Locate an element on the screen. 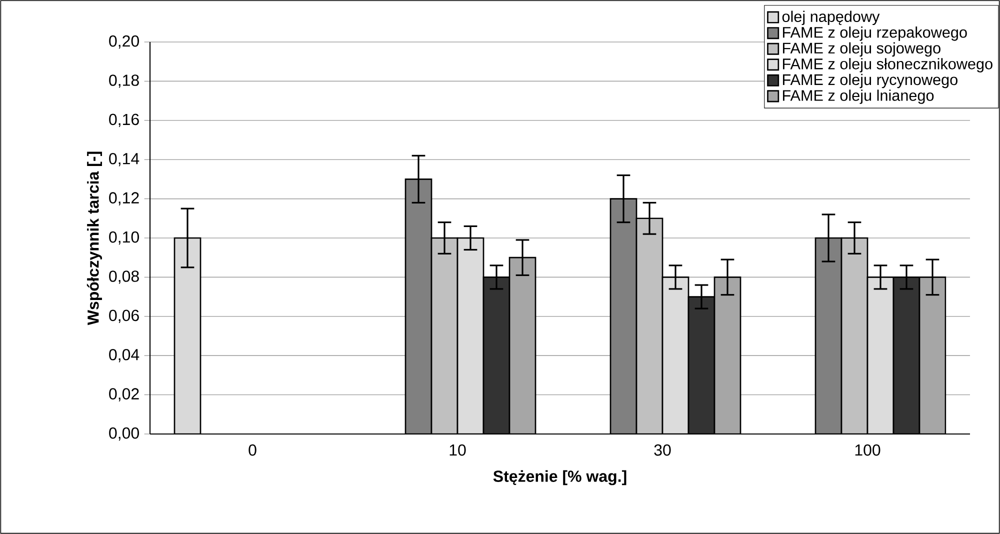  legend-label: FAME z oleju sojowego is located at coordinates (861, 49).